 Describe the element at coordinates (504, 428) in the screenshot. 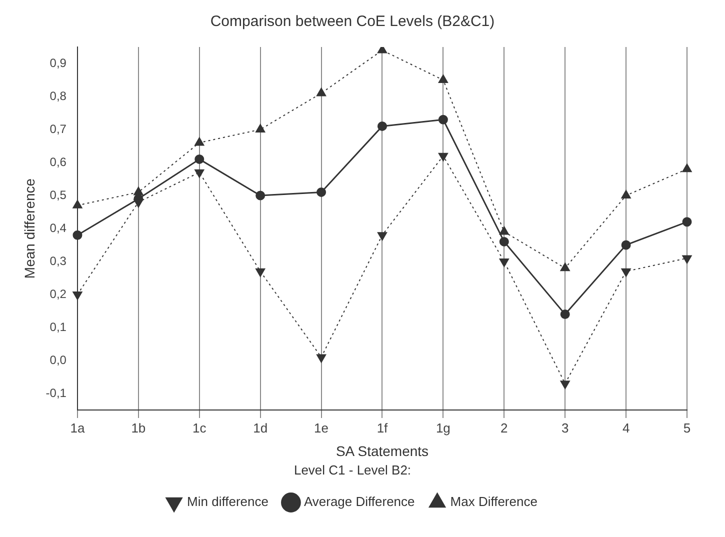

I see `x-tick-label: 2` at that location.